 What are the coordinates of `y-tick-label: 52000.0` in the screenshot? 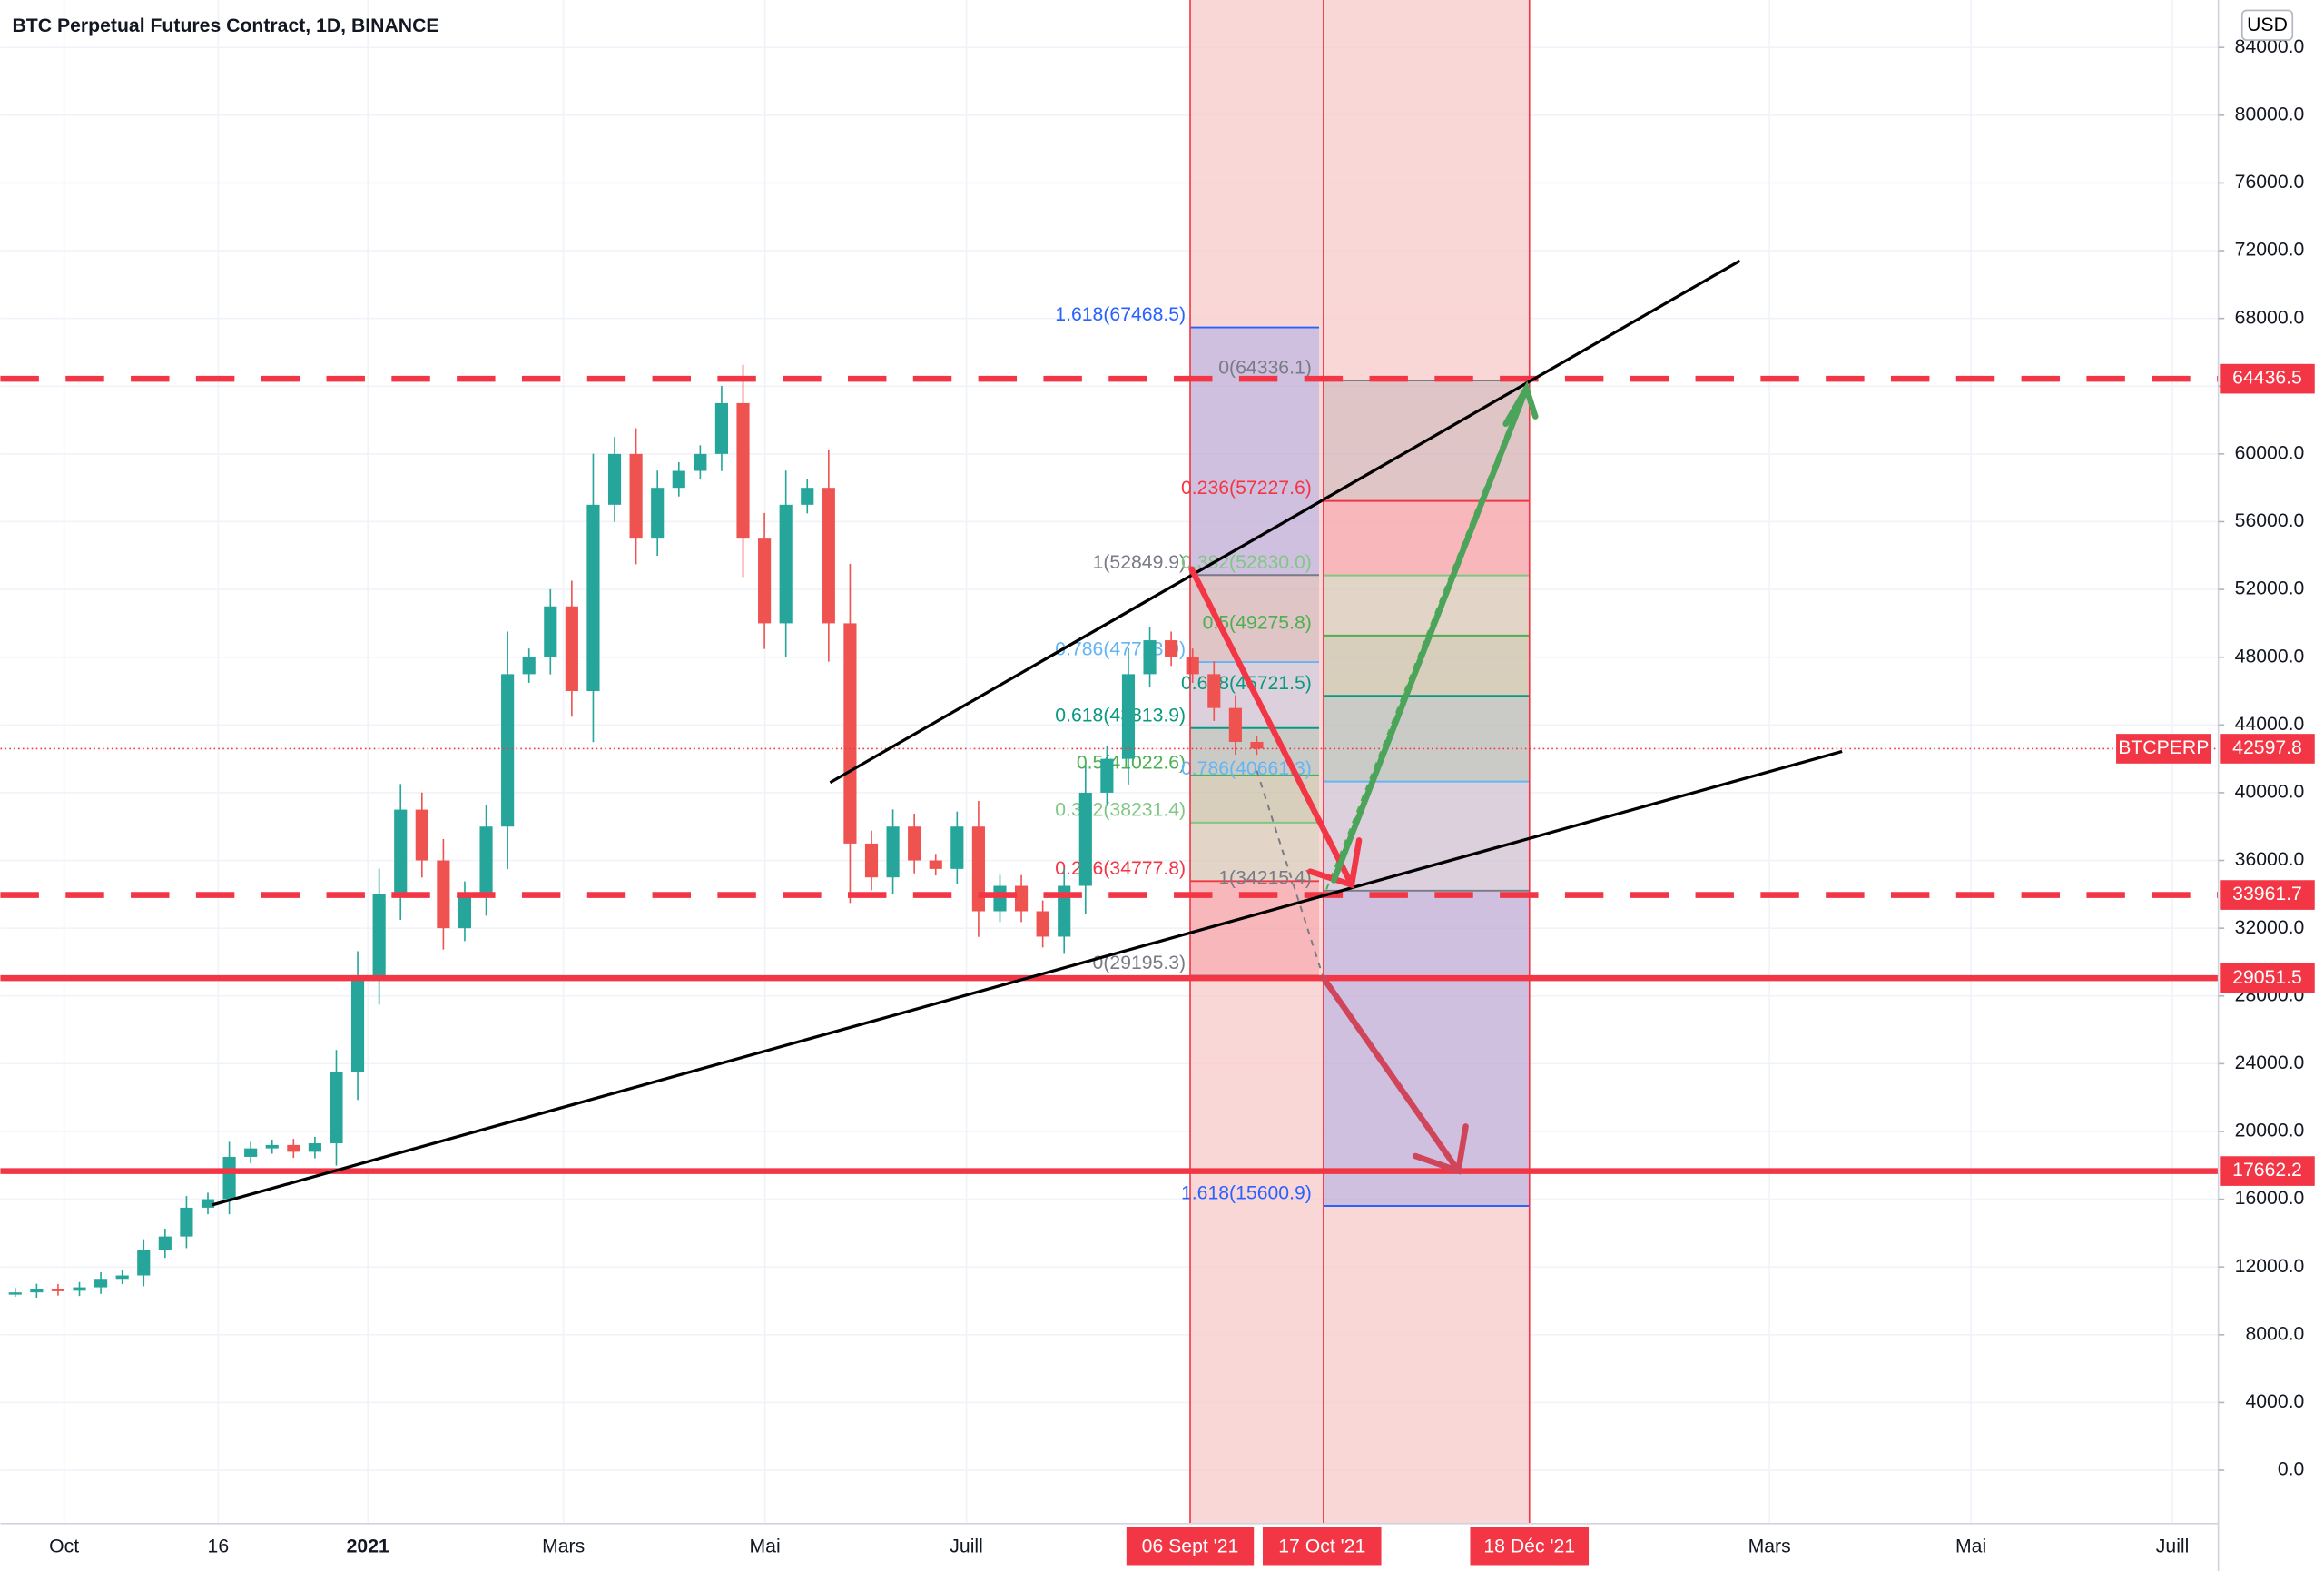 It's located at (2270, 588).